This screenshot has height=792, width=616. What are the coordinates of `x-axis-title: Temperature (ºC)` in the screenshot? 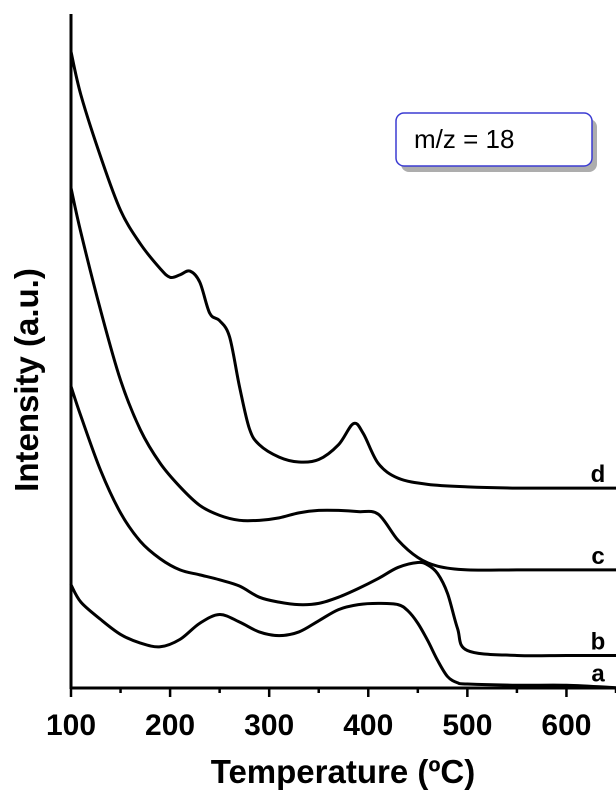 It's located at (343, 771).